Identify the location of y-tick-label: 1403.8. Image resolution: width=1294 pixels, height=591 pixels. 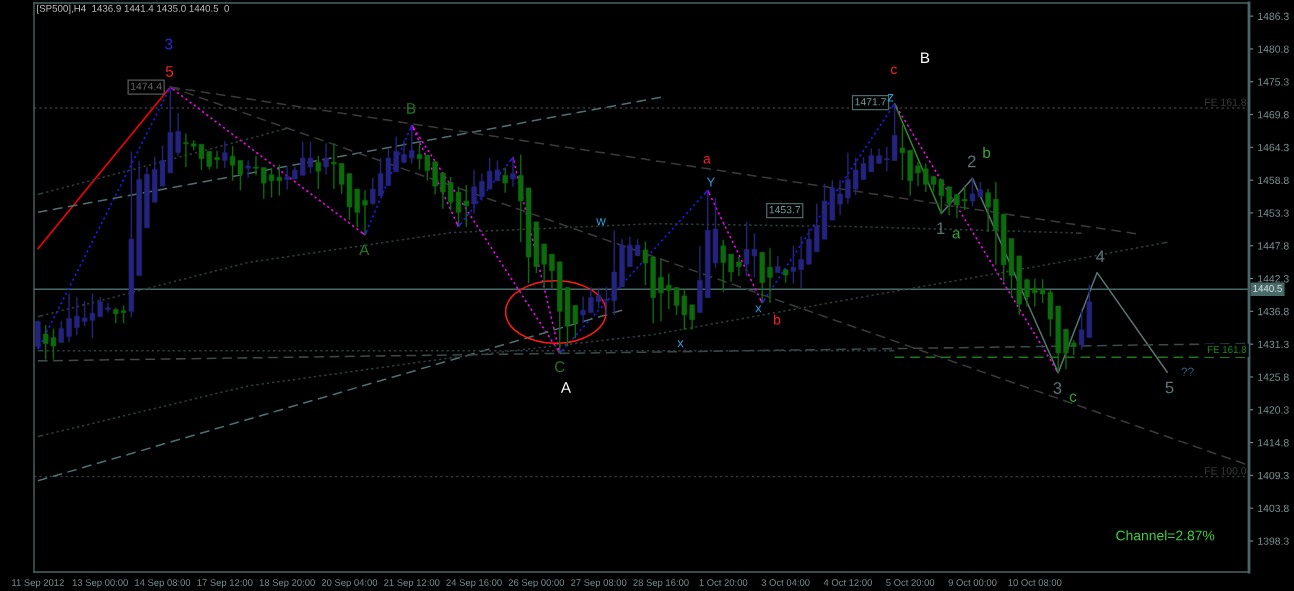
(1273, 508).